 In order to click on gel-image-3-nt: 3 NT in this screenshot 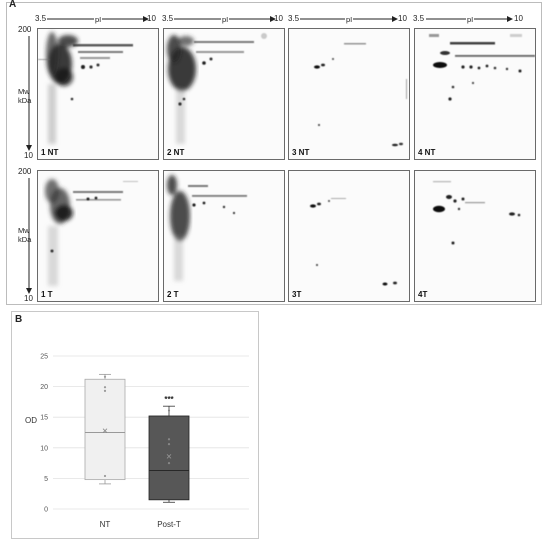, I will do `click(349, 94)`.